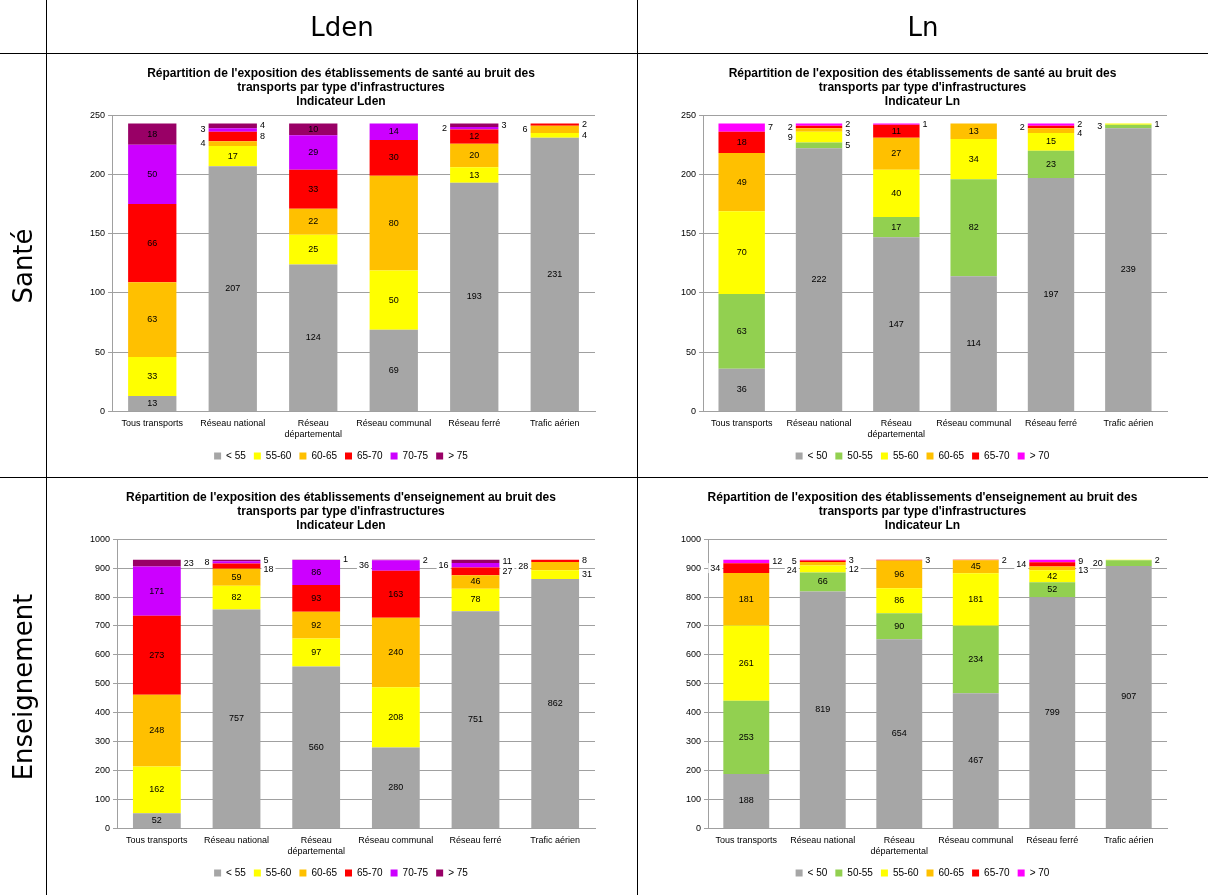 Image resolution: width=1208 pixels, height=895 pixels. I want to click on data-label: 751, so click(475, 719).